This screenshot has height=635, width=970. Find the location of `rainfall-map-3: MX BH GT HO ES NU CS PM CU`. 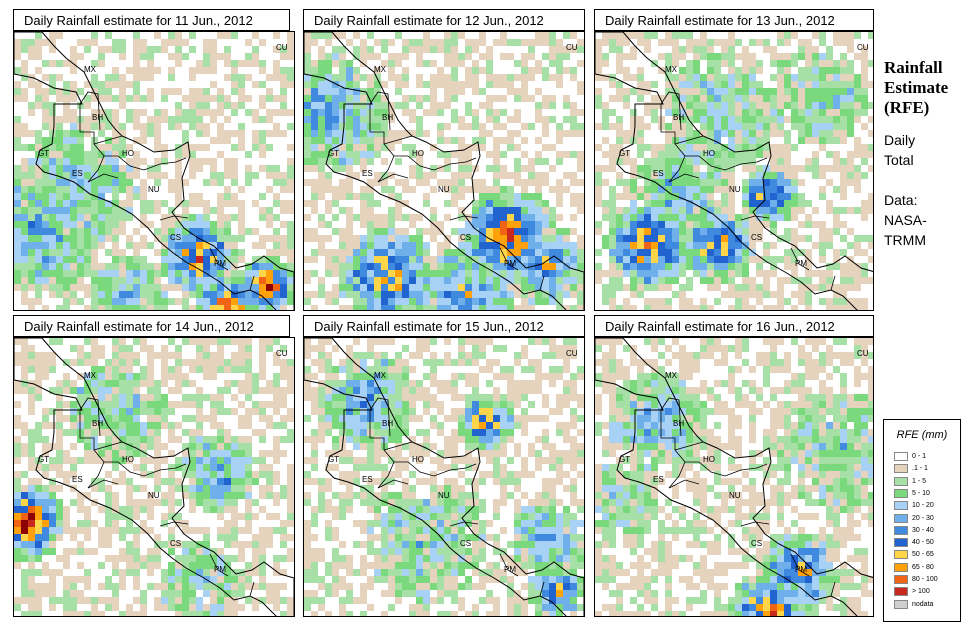

rainfall-map-3: MX BH GT HO ES NU CS PM CU is located at coordinates (734, 171).